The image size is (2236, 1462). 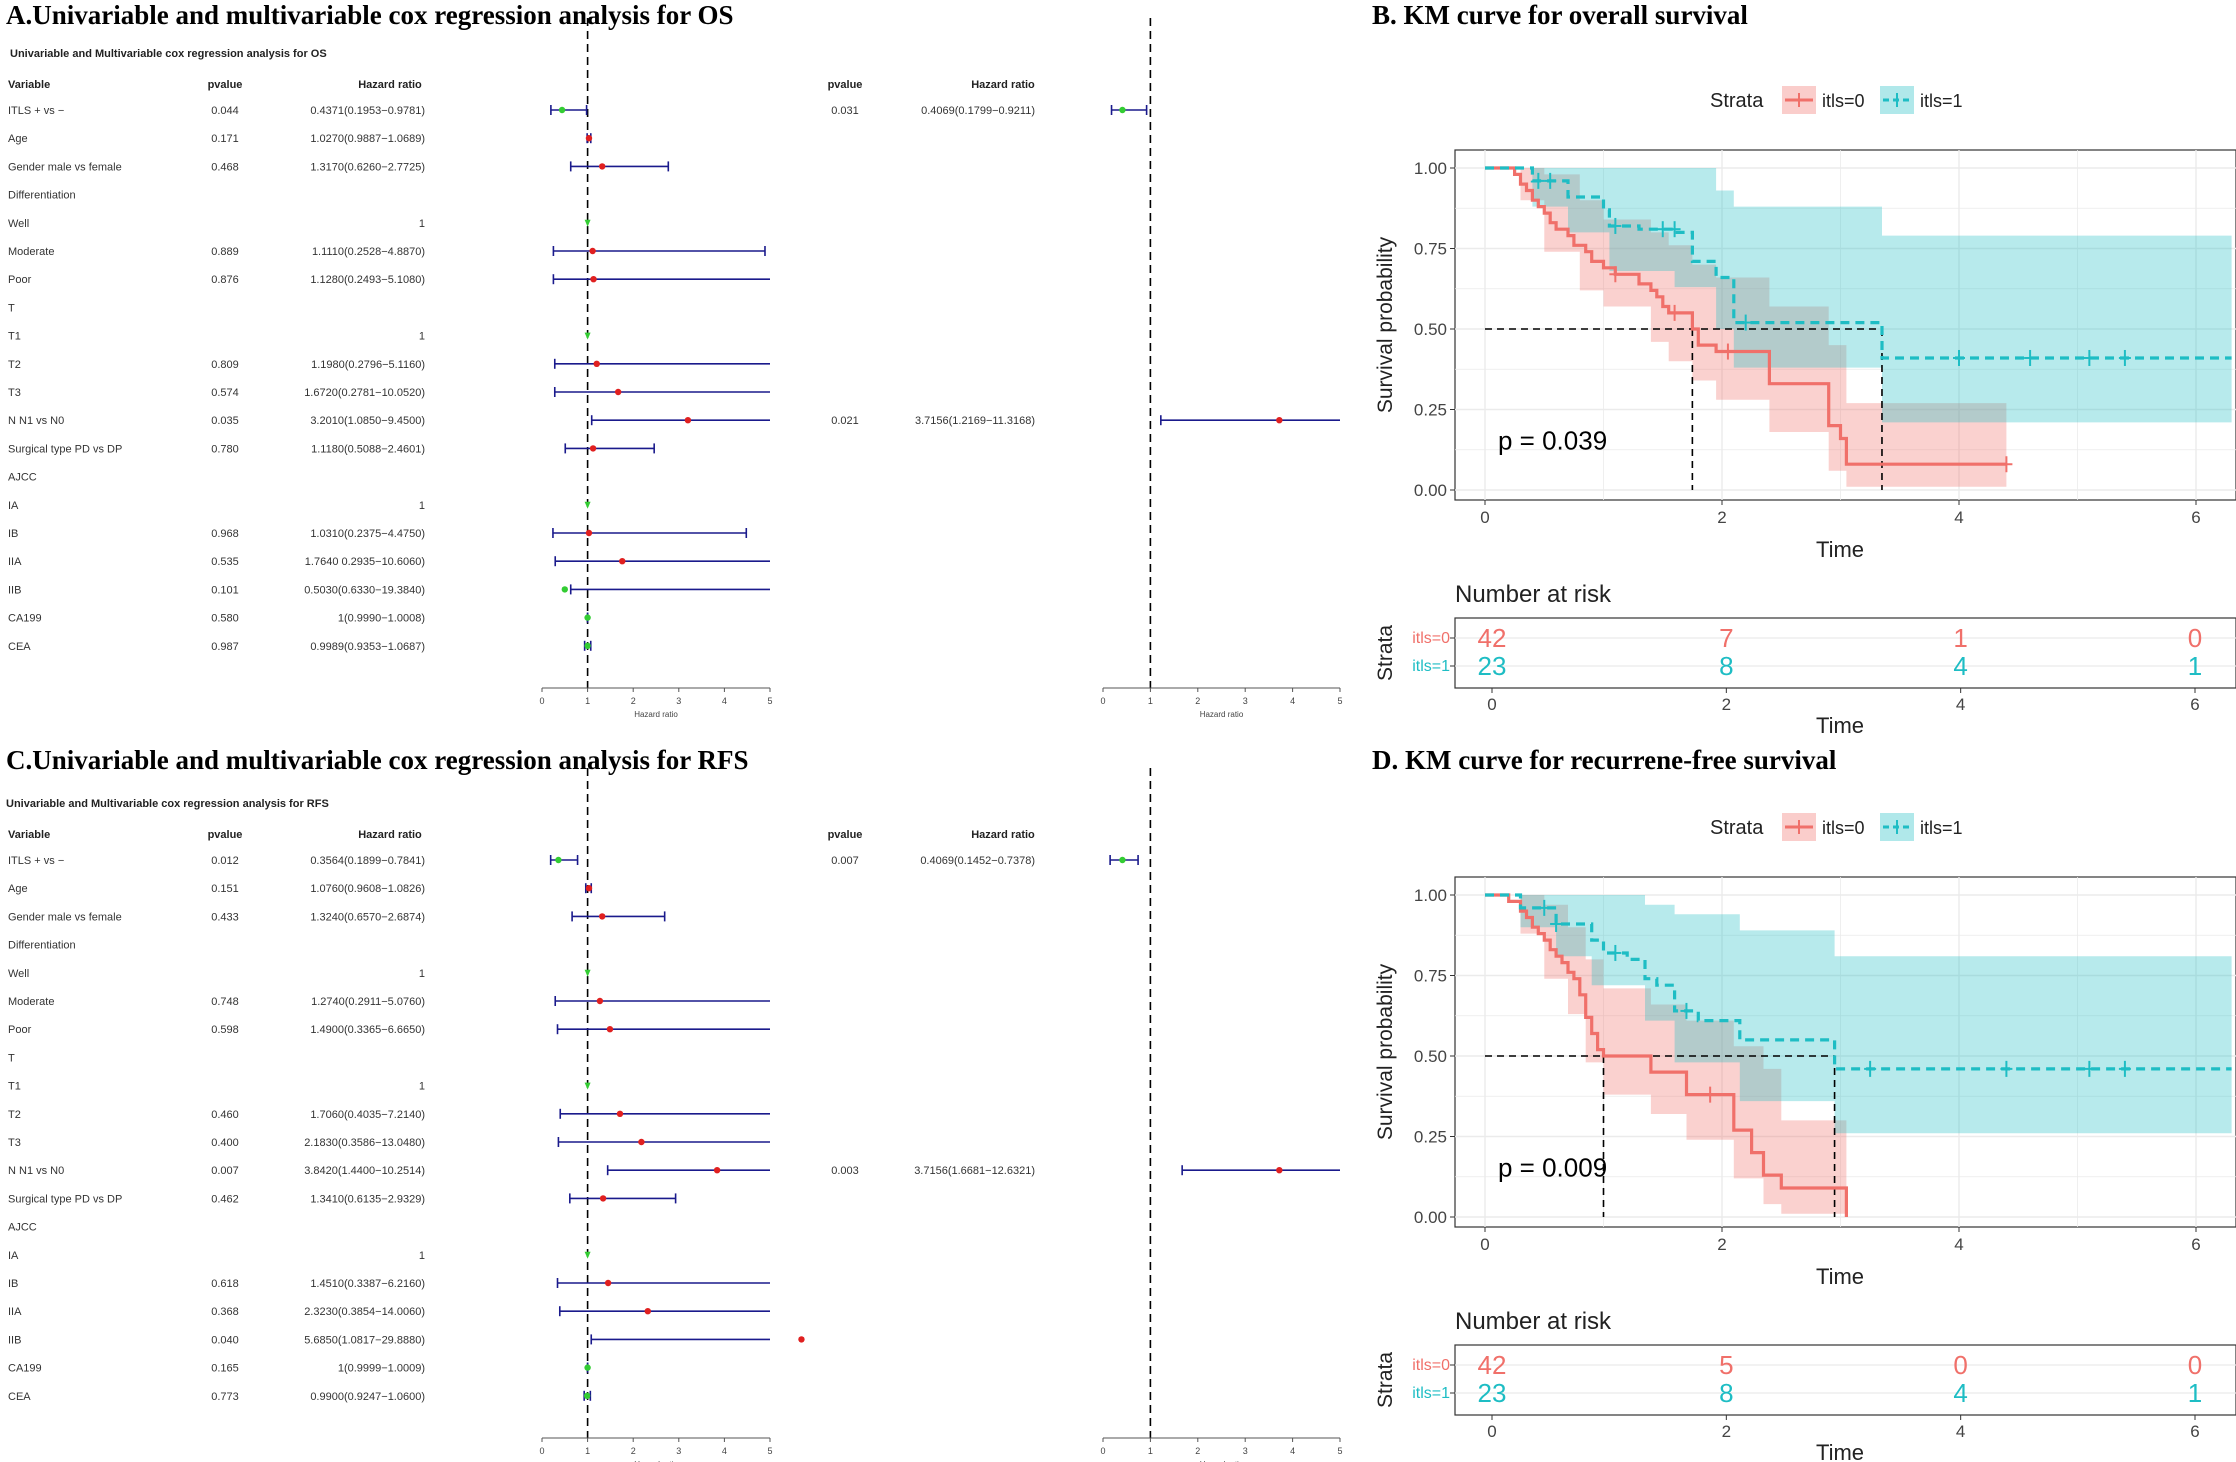 I want to click on row-pvalue: 0.400, so click(x=225, y=1143).